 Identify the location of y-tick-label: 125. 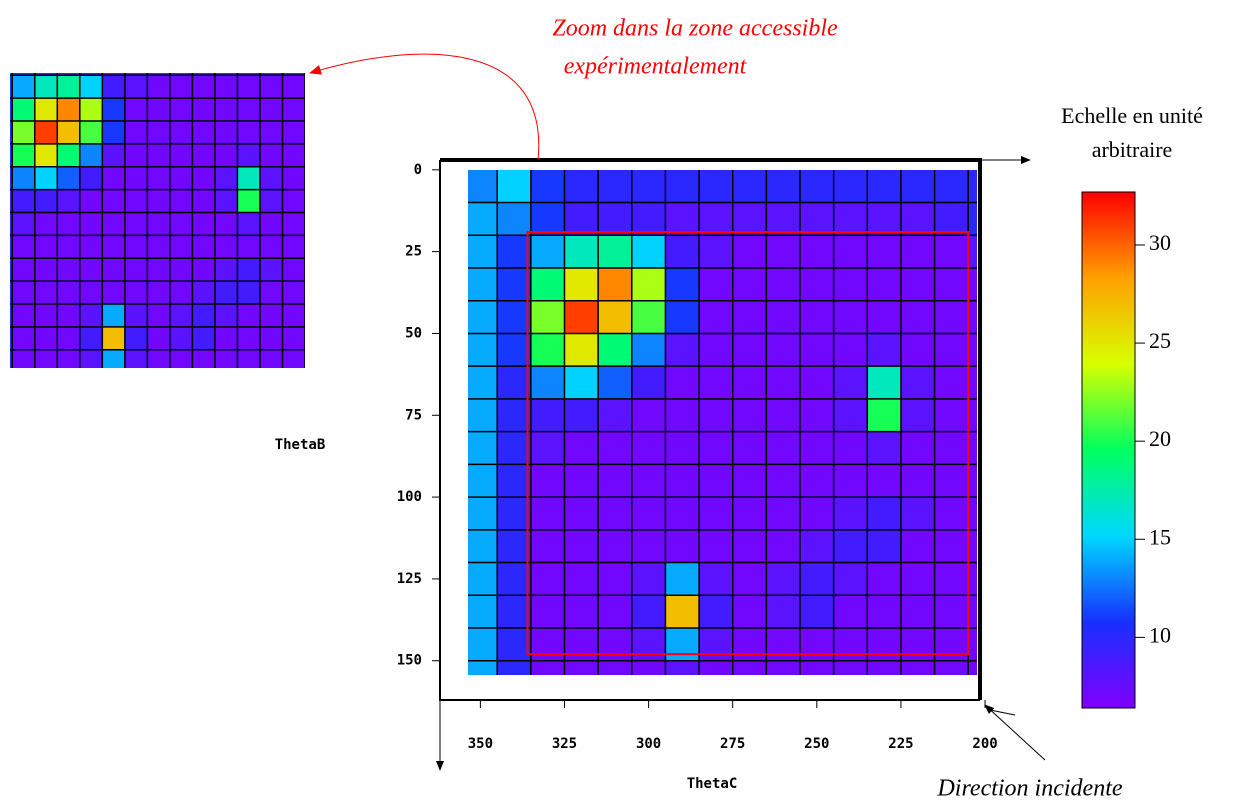
(409, 579).